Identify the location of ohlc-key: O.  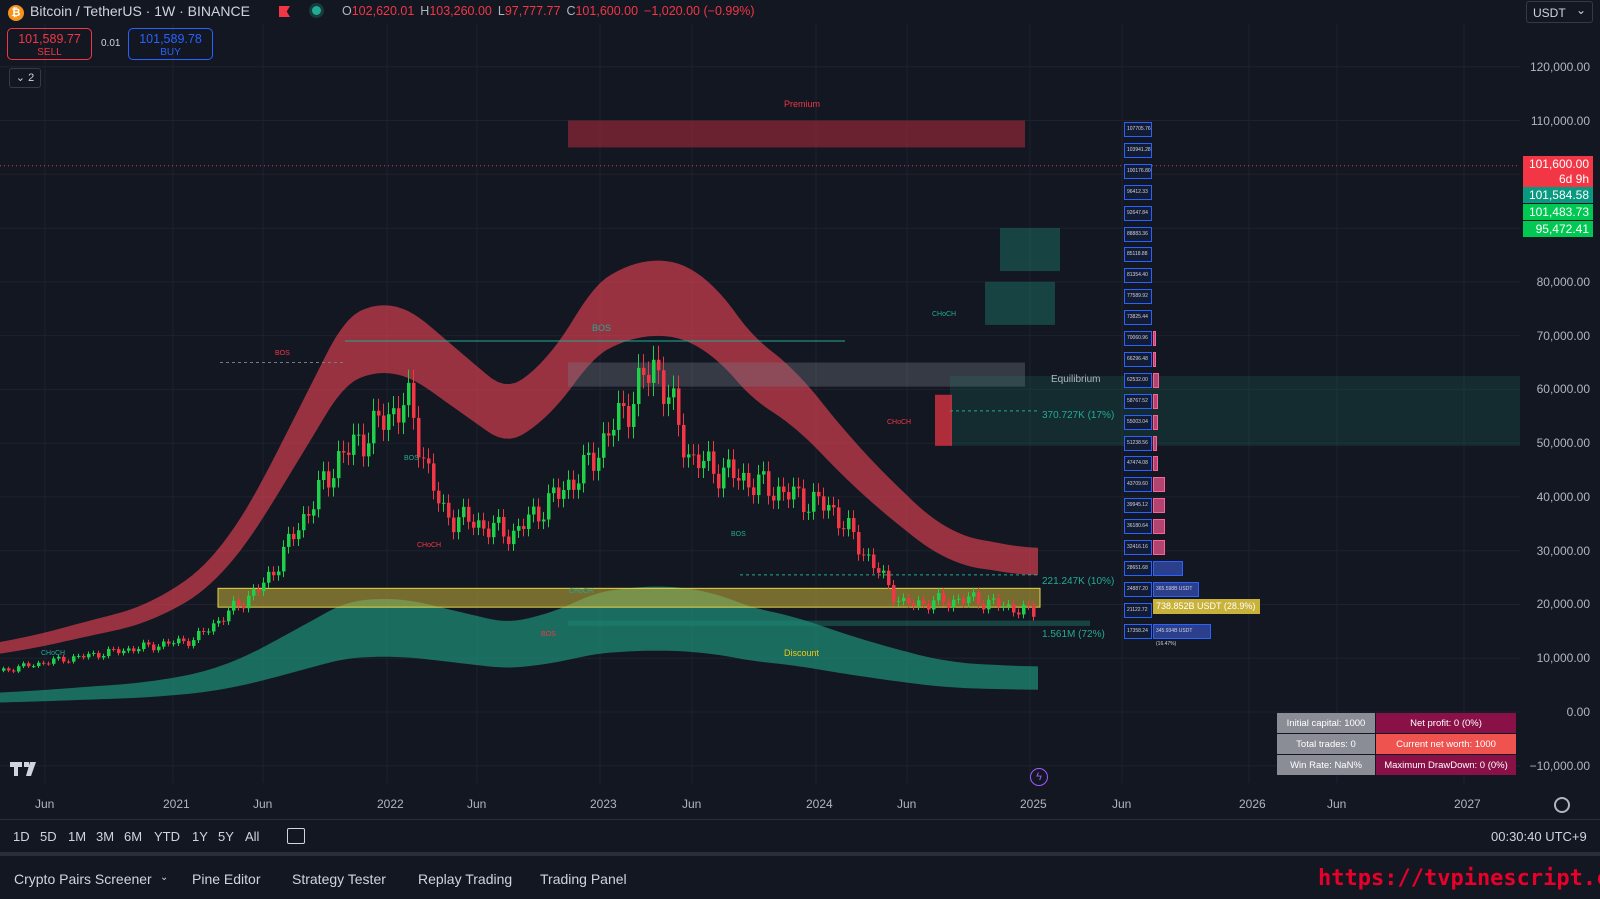
(347, 11).